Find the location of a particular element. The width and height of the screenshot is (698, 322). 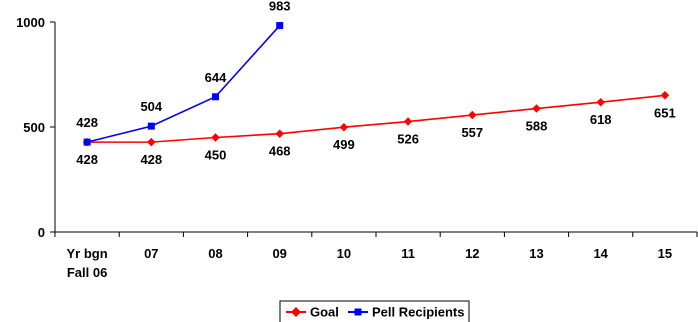

y-tick-label: 1000 is located at coordinates (30, 22).